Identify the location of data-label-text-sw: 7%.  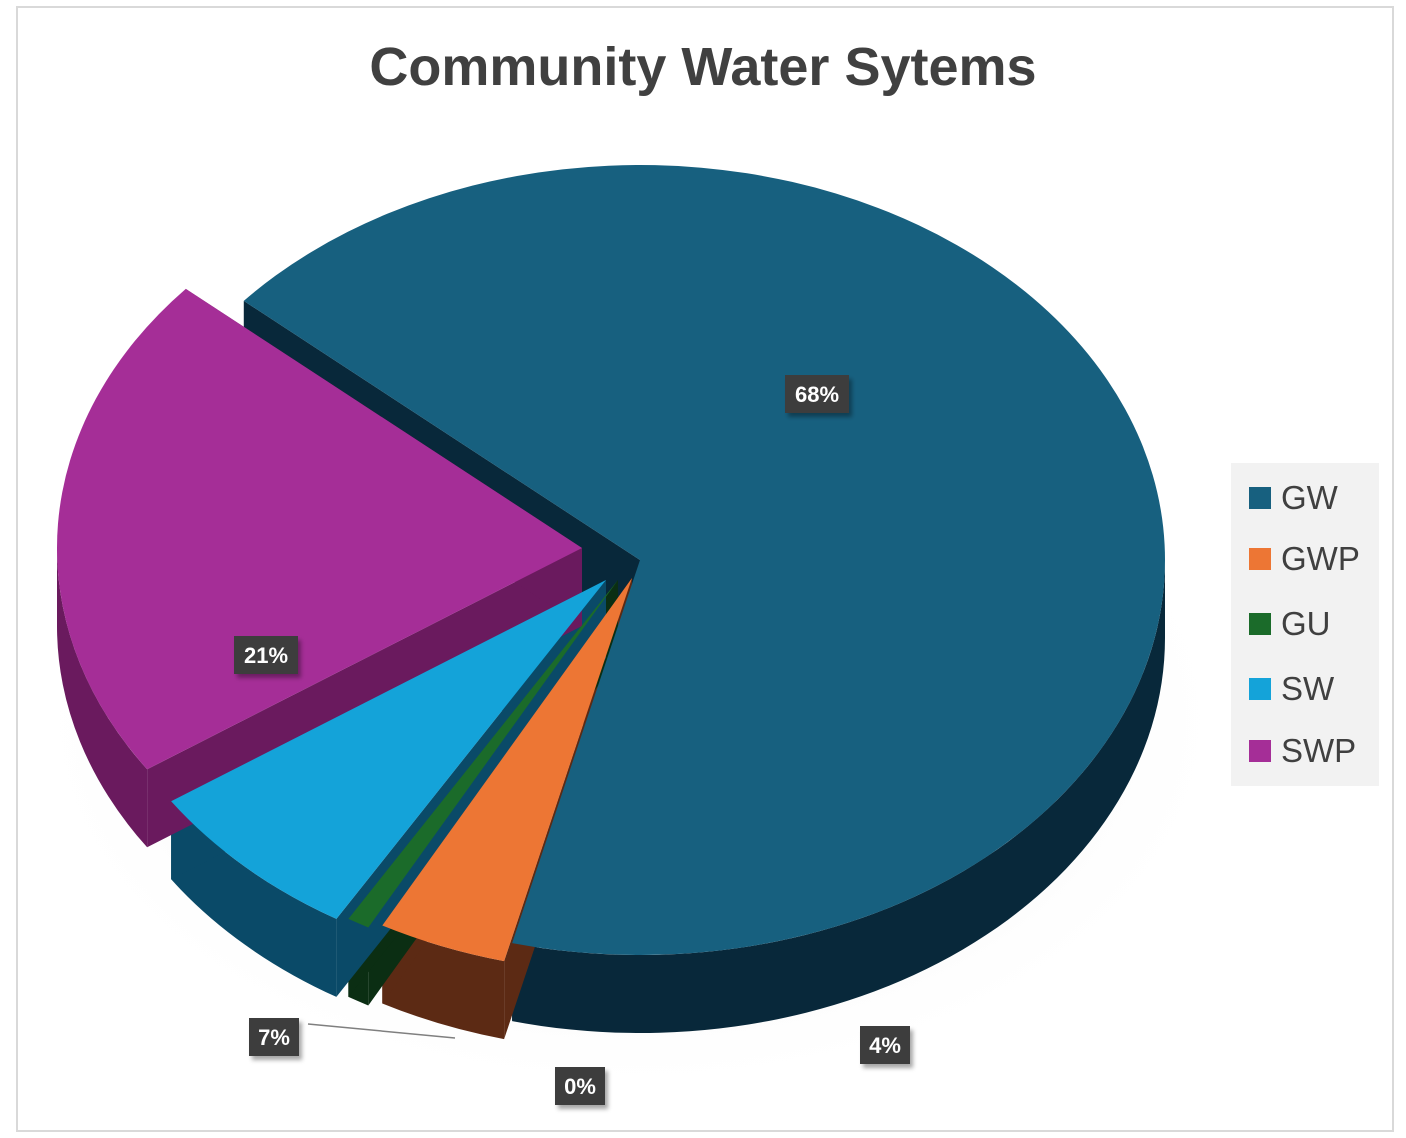
(274, 1037).